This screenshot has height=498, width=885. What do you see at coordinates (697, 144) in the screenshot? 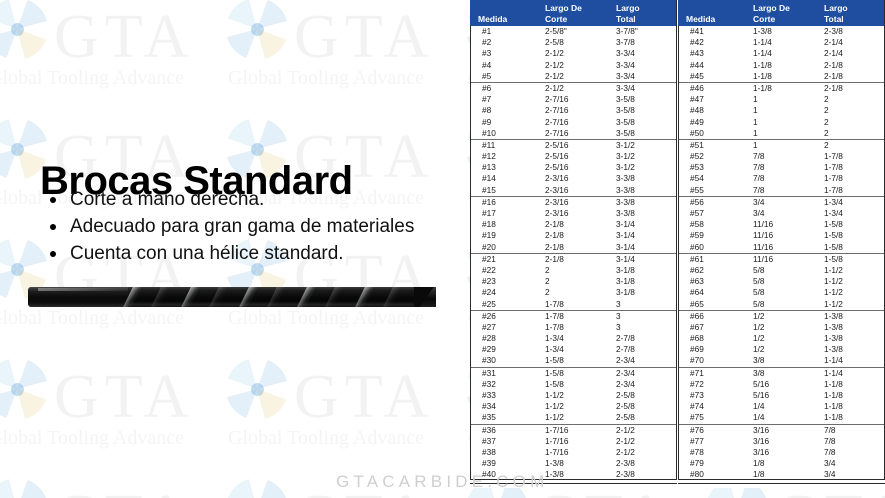
I see `cell-medida: #51` at bounding box center [697, 144].